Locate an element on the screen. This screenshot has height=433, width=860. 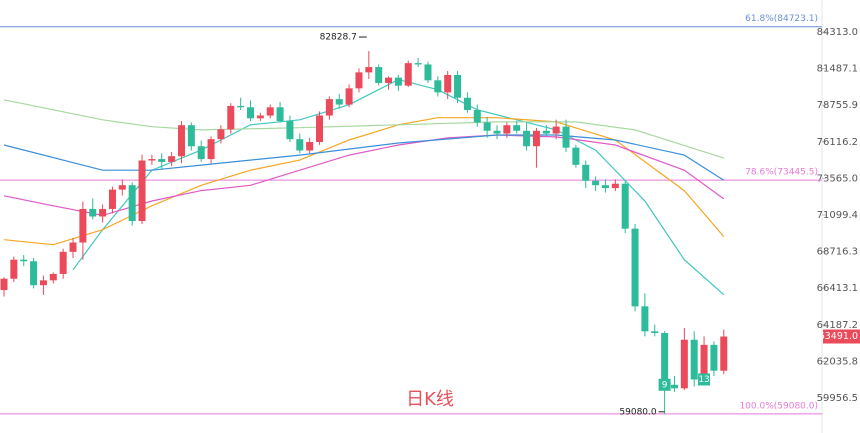
y-tick-label: 84313.0 is located at coordinates (837, 32).